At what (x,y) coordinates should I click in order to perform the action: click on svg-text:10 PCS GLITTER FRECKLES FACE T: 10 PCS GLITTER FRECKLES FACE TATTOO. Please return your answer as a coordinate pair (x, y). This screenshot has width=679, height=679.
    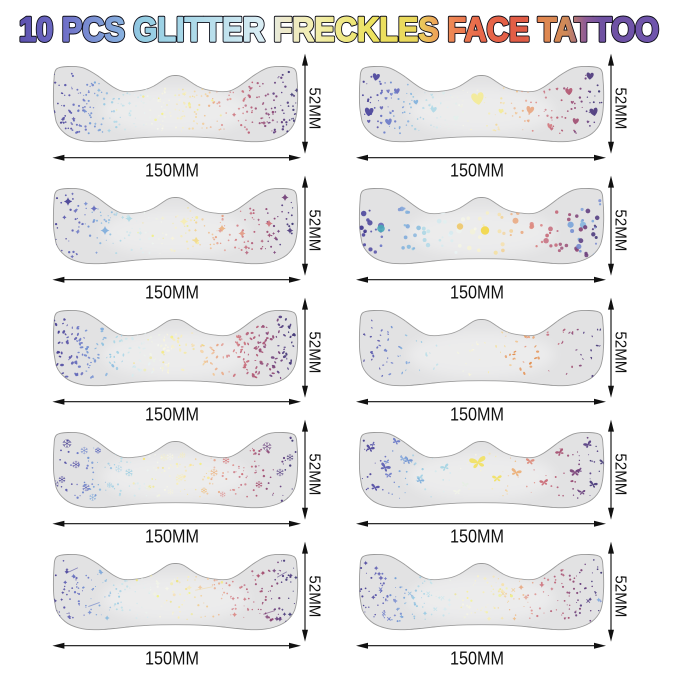
    Looking at the image, I should click on (339, 30).